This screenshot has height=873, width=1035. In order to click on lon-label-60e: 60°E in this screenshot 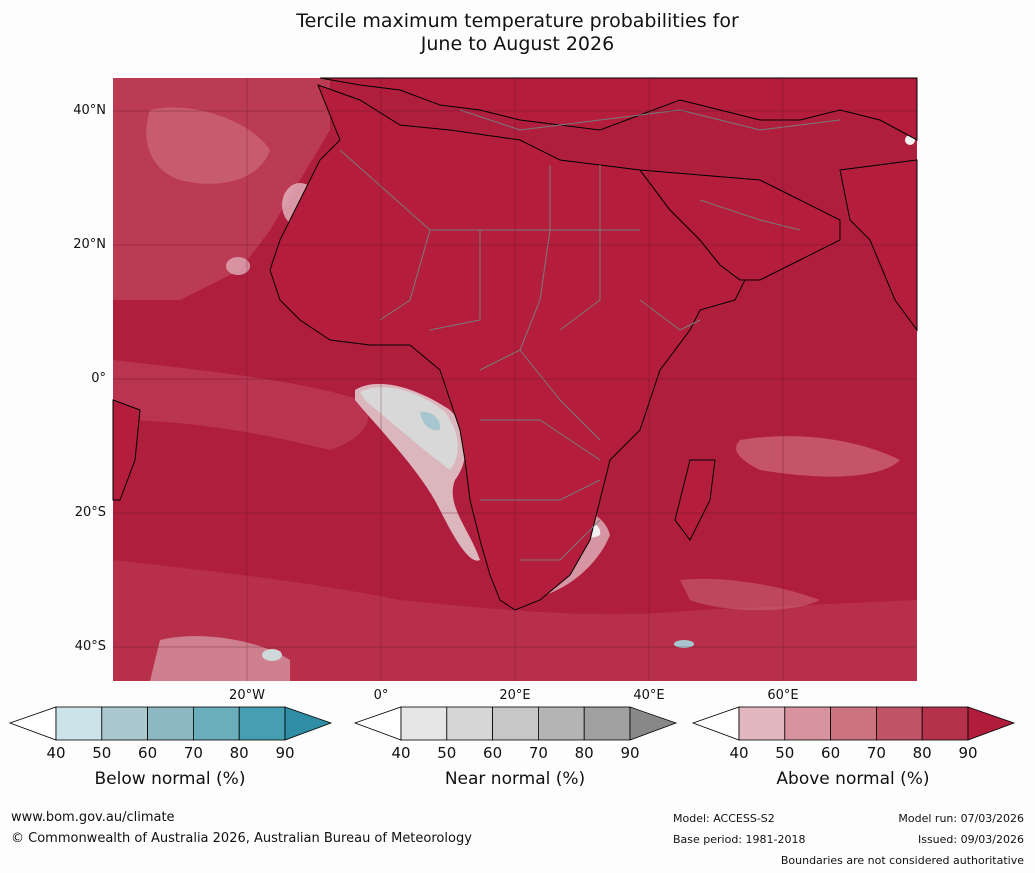, I will do `click(783, 695)`.